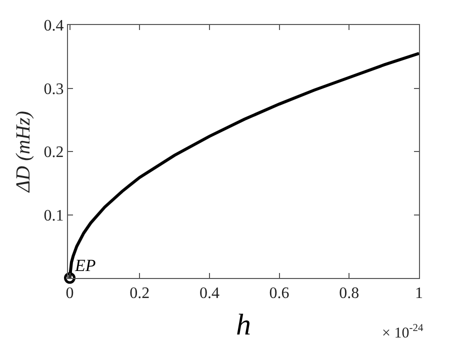  What do you see at coordinates (23, 152) in the screenshot?
I see `y-axis-title: ΔD (mHz)` at bounding box center [23, 152].